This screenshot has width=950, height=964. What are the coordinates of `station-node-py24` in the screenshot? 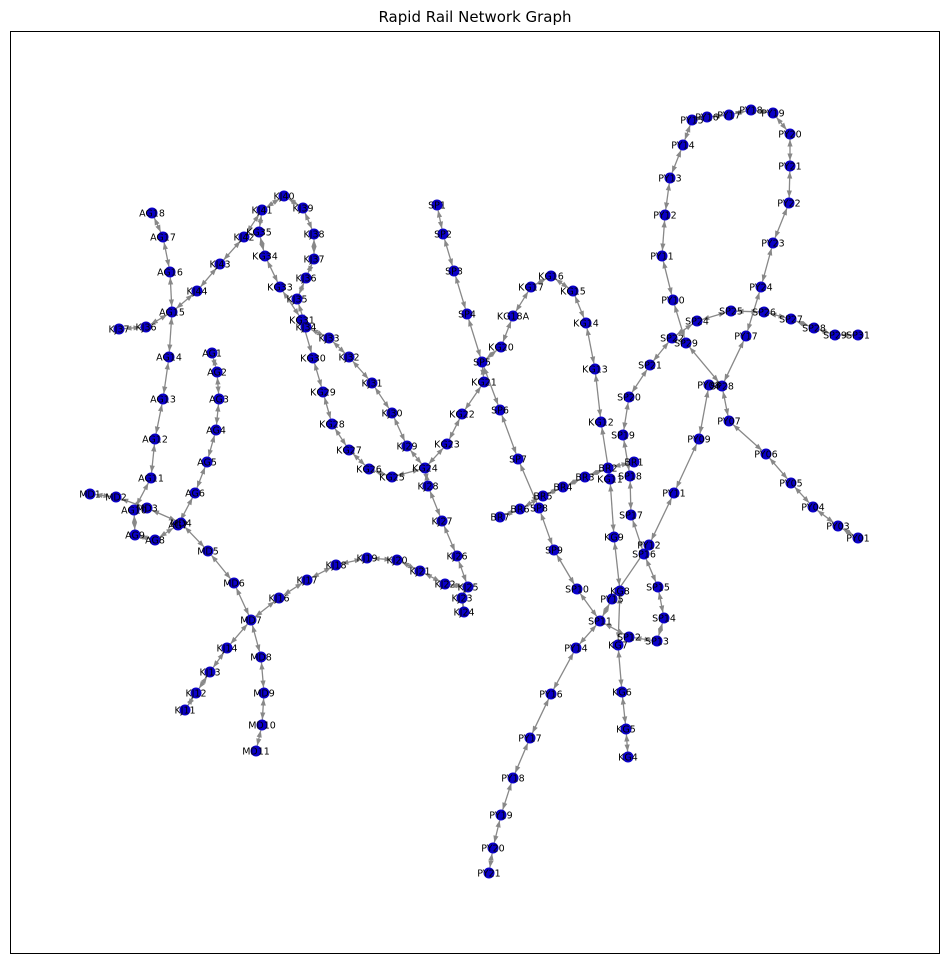 It's located at (761, 287).